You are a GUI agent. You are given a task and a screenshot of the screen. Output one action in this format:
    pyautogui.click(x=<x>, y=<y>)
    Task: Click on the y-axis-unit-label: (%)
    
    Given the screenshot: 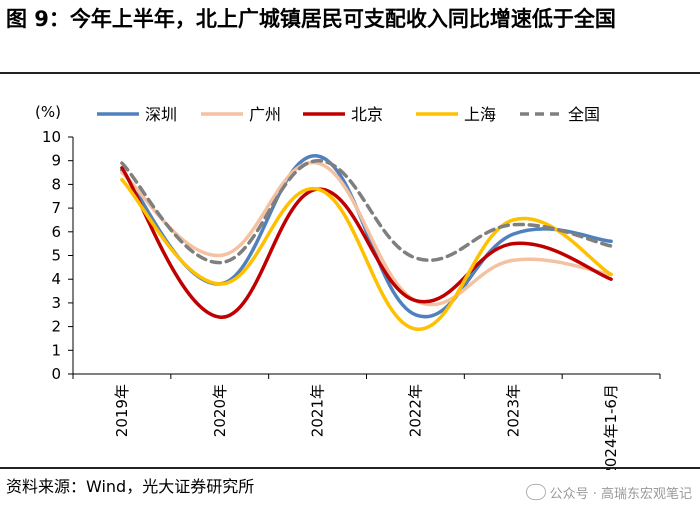 What is the action you would take?
    pyautogui.click(x=48, y=112)
    